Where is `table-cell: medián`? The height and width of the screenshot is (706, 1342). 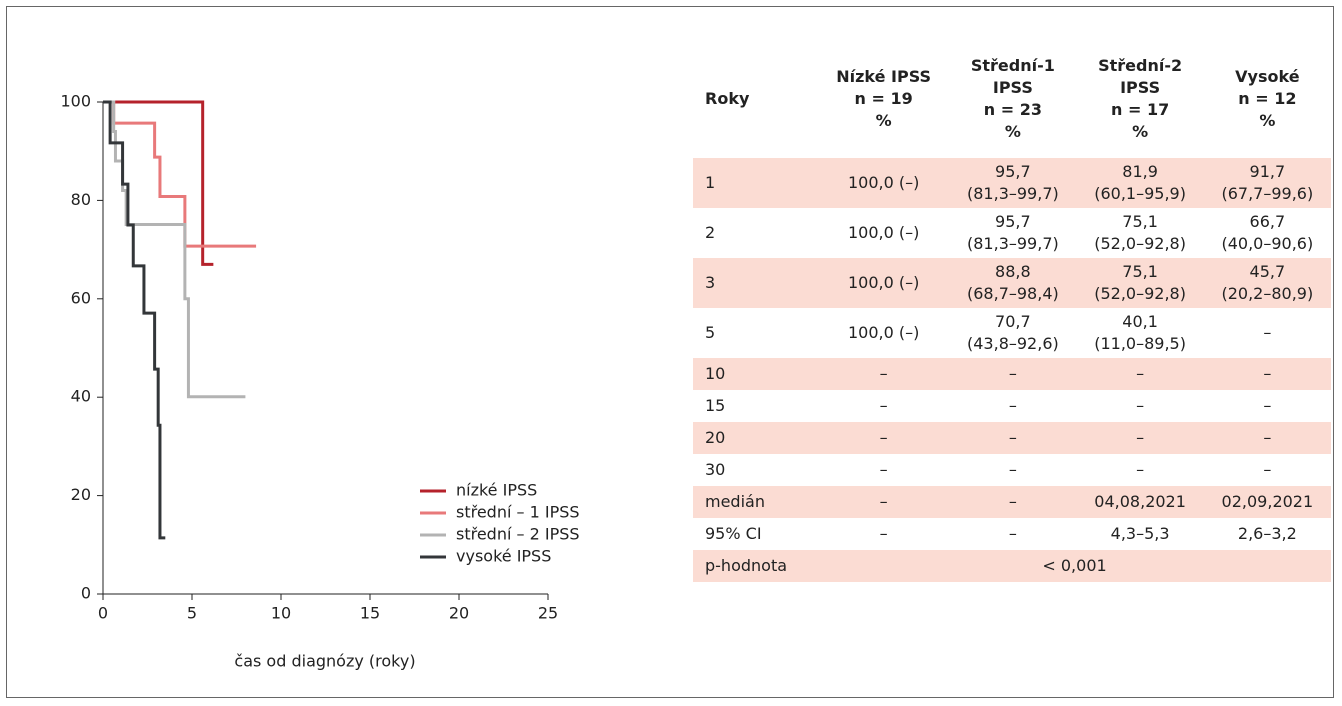 table-cell: medián is located at coordinates (756, 502).